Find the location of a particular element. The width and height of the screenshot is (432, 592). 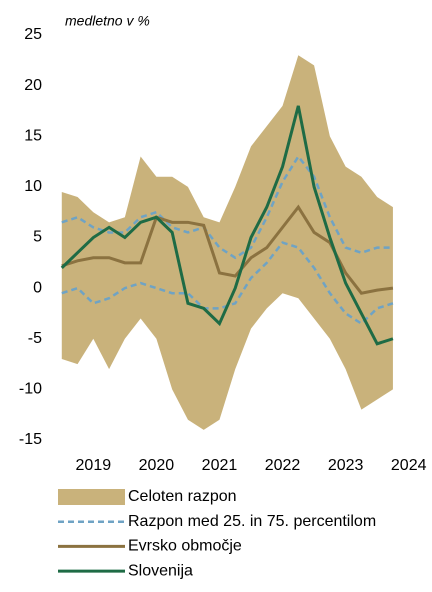

y-tick-label: 5 is located at coordinates (37, 237).